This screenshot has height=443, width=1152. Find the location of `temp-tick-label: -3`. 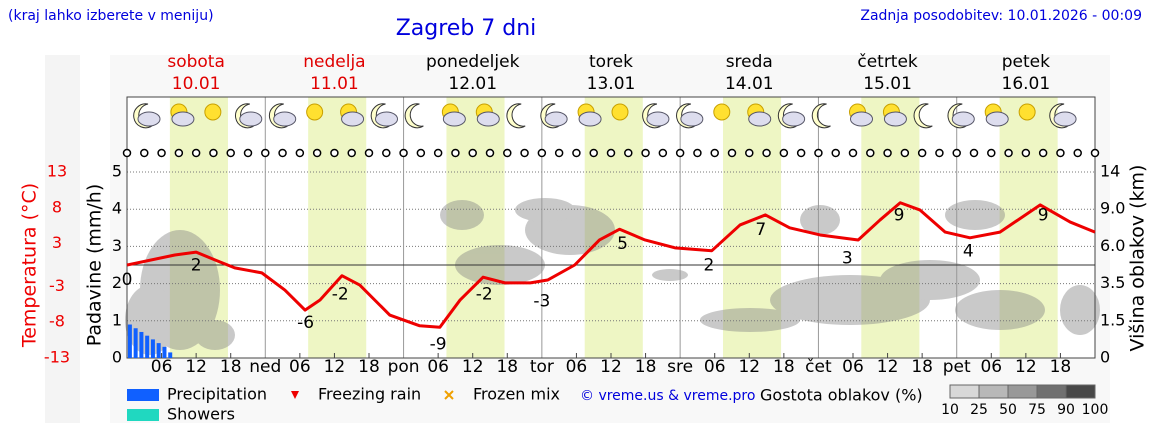

temp-tick-label: -3 is located at coordinates (57, 285).